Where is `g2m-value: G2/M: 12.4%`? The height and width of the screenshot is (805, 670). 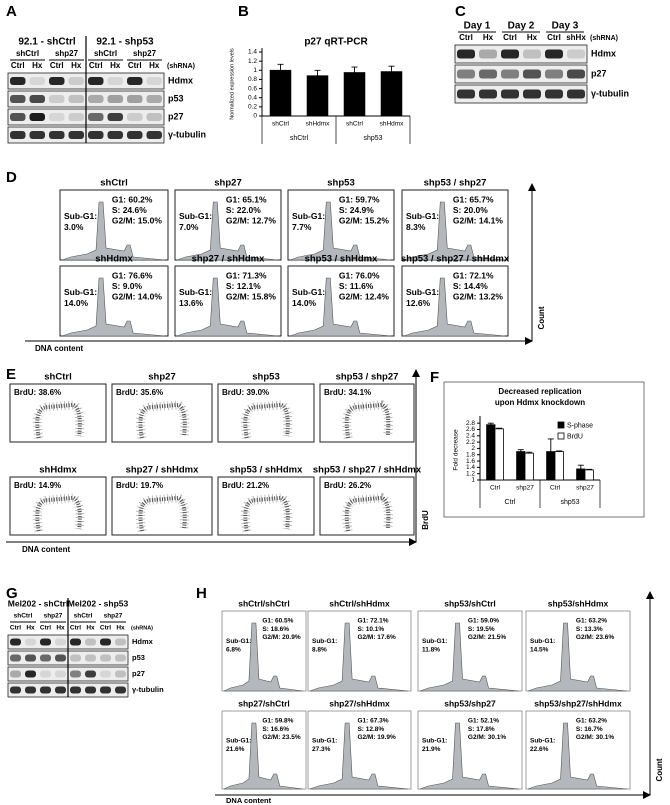 g2m-value: G2/M: 12.4% is located at coordinates (364, 297).